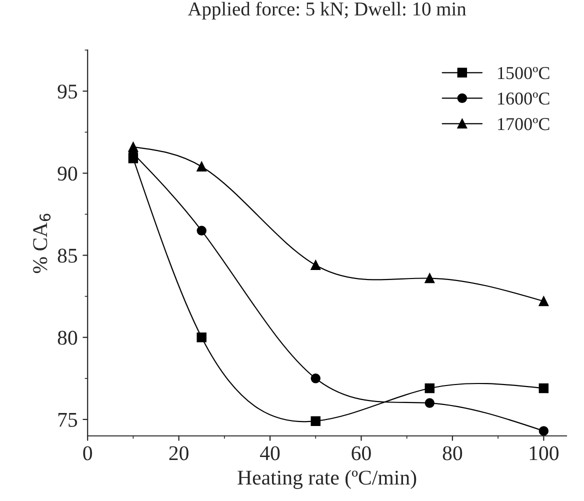 Image resolution: width=584 pixels, height=501 pixels. I want to click on x-tick-label: 0, so click(87, 453).